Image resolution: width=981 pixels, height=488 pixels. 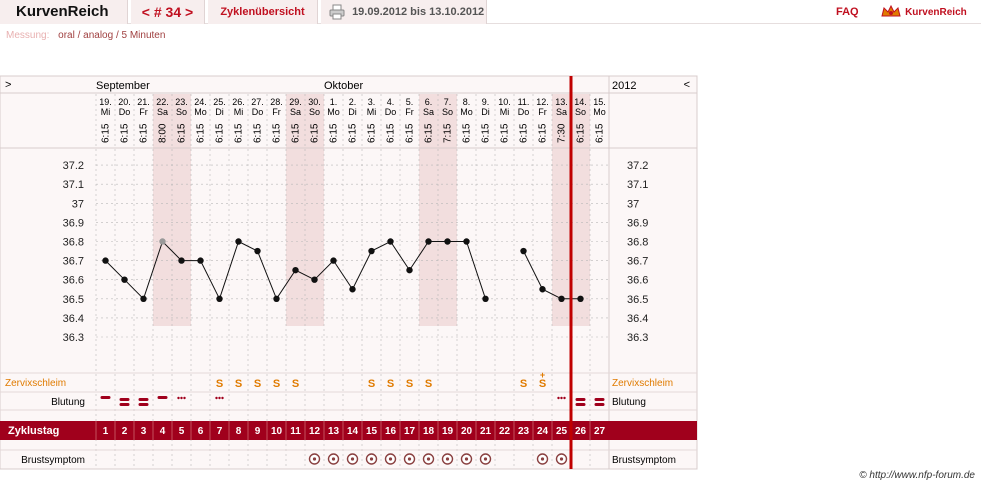 What do you see at coordinates (263, 12) in the screenshot?
I see `cycle-overview-tab: Zyklenübersicht` at bounding box center [263, 12].